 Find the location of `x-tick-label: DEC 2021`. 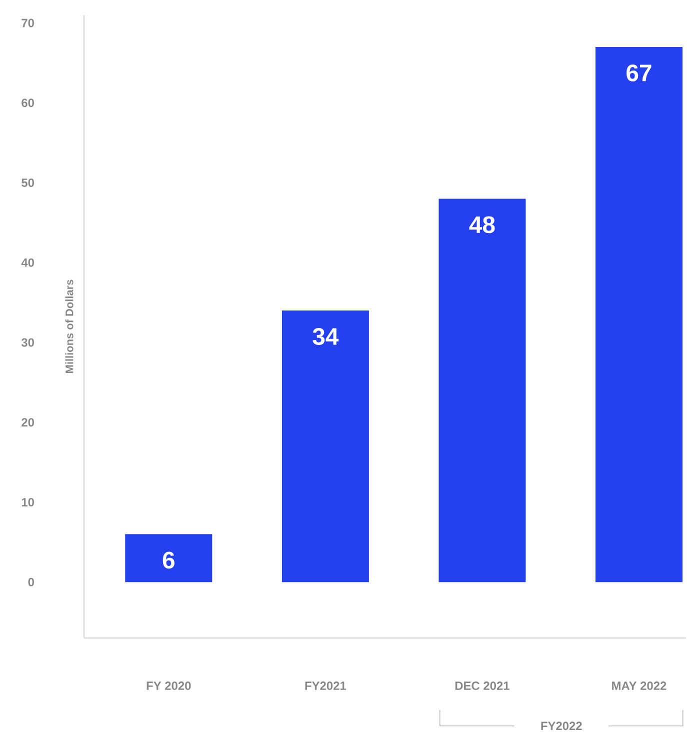

x-tick-label: DEC 2021 is located at coordinates (483, 686).